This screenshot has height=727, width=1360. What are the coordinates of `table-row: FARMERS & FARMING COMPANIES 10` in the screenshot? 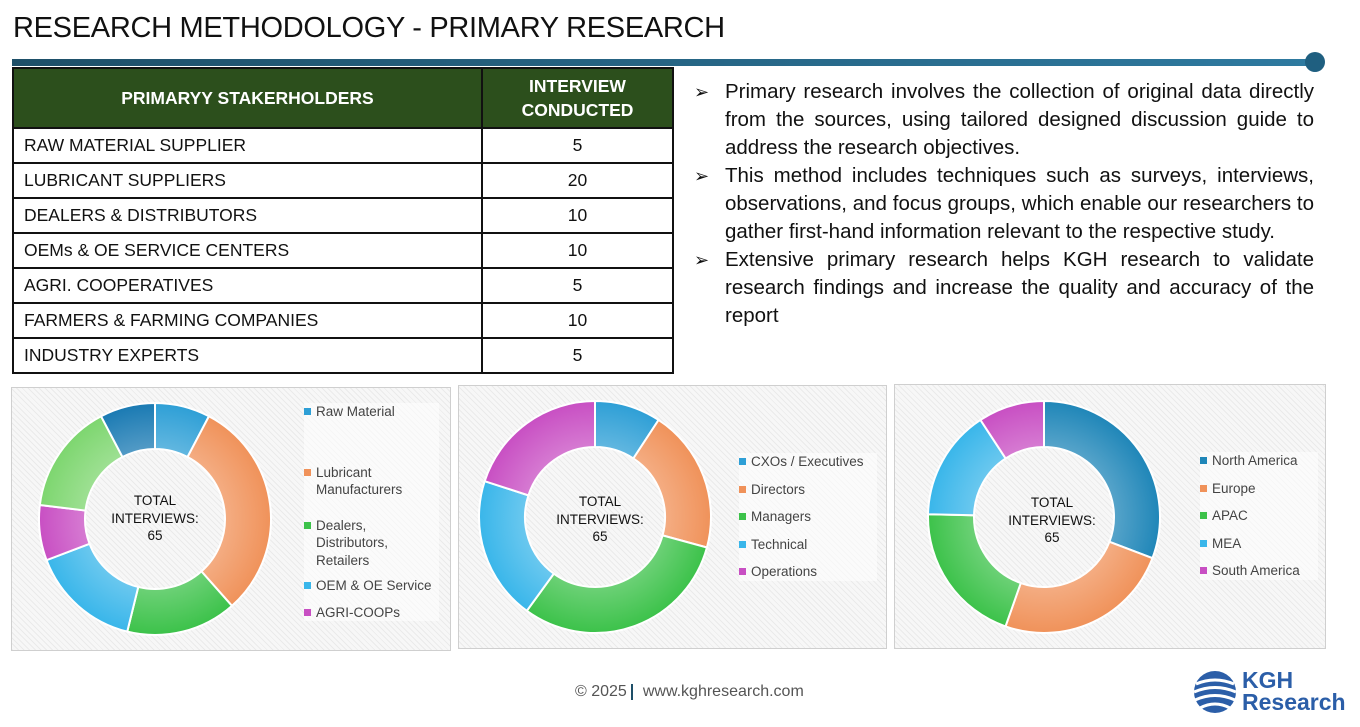 It's located at (343, 320).